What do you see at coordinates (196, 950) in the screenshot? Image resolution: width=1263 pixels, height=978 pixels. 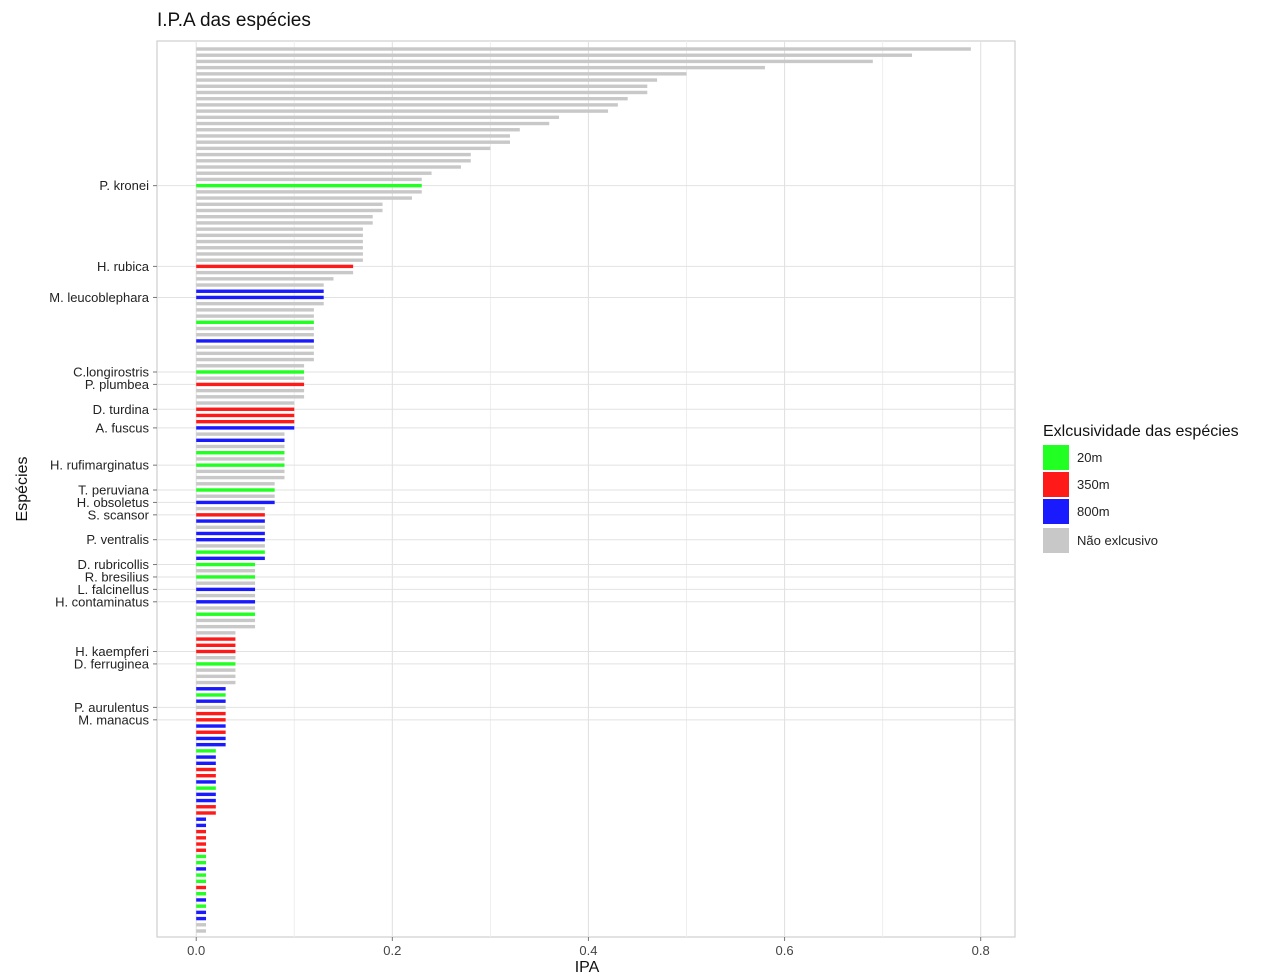 I see `x-tick-label: 0.0` at bounding box center [196, 950].